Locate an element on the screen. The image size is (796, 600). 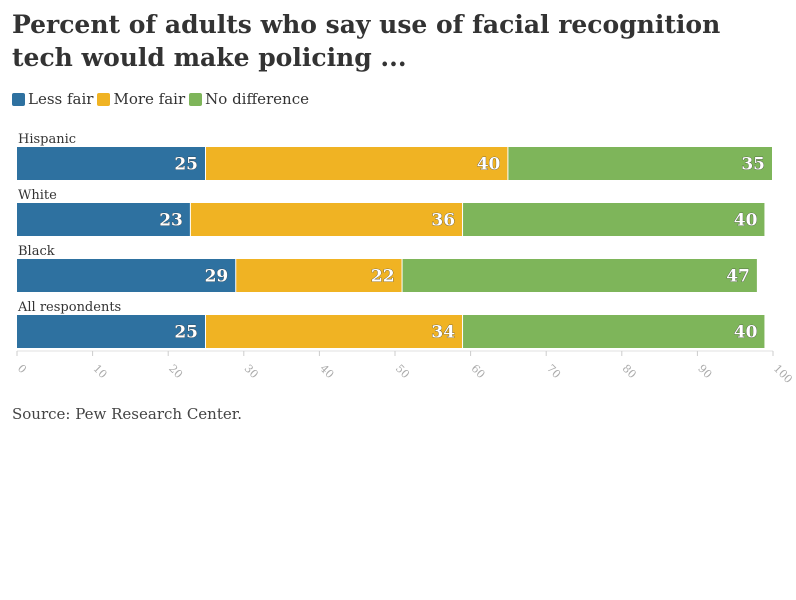
x-tick-label-80: 80 is located at coordinates (629, 371).